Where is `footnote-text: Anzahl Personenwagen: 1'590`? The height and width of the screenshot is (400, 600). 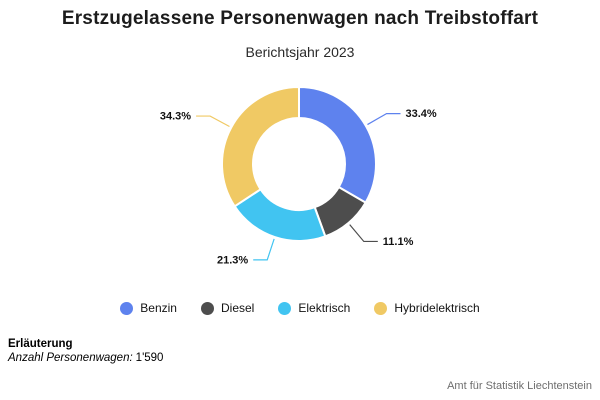
footnote-text: Anzahl Personenwagen: 1'590 is located at coordinates (85, 358).